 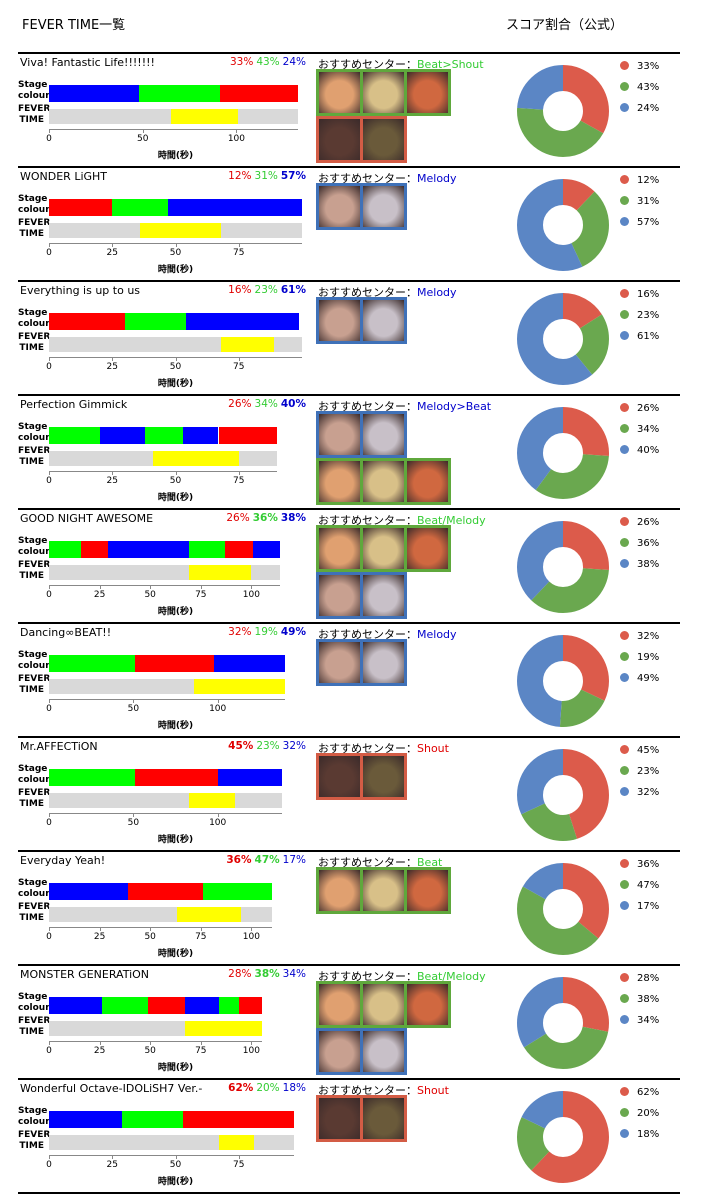 I want to click on center-avatar-group, so click(x=361, y=776).